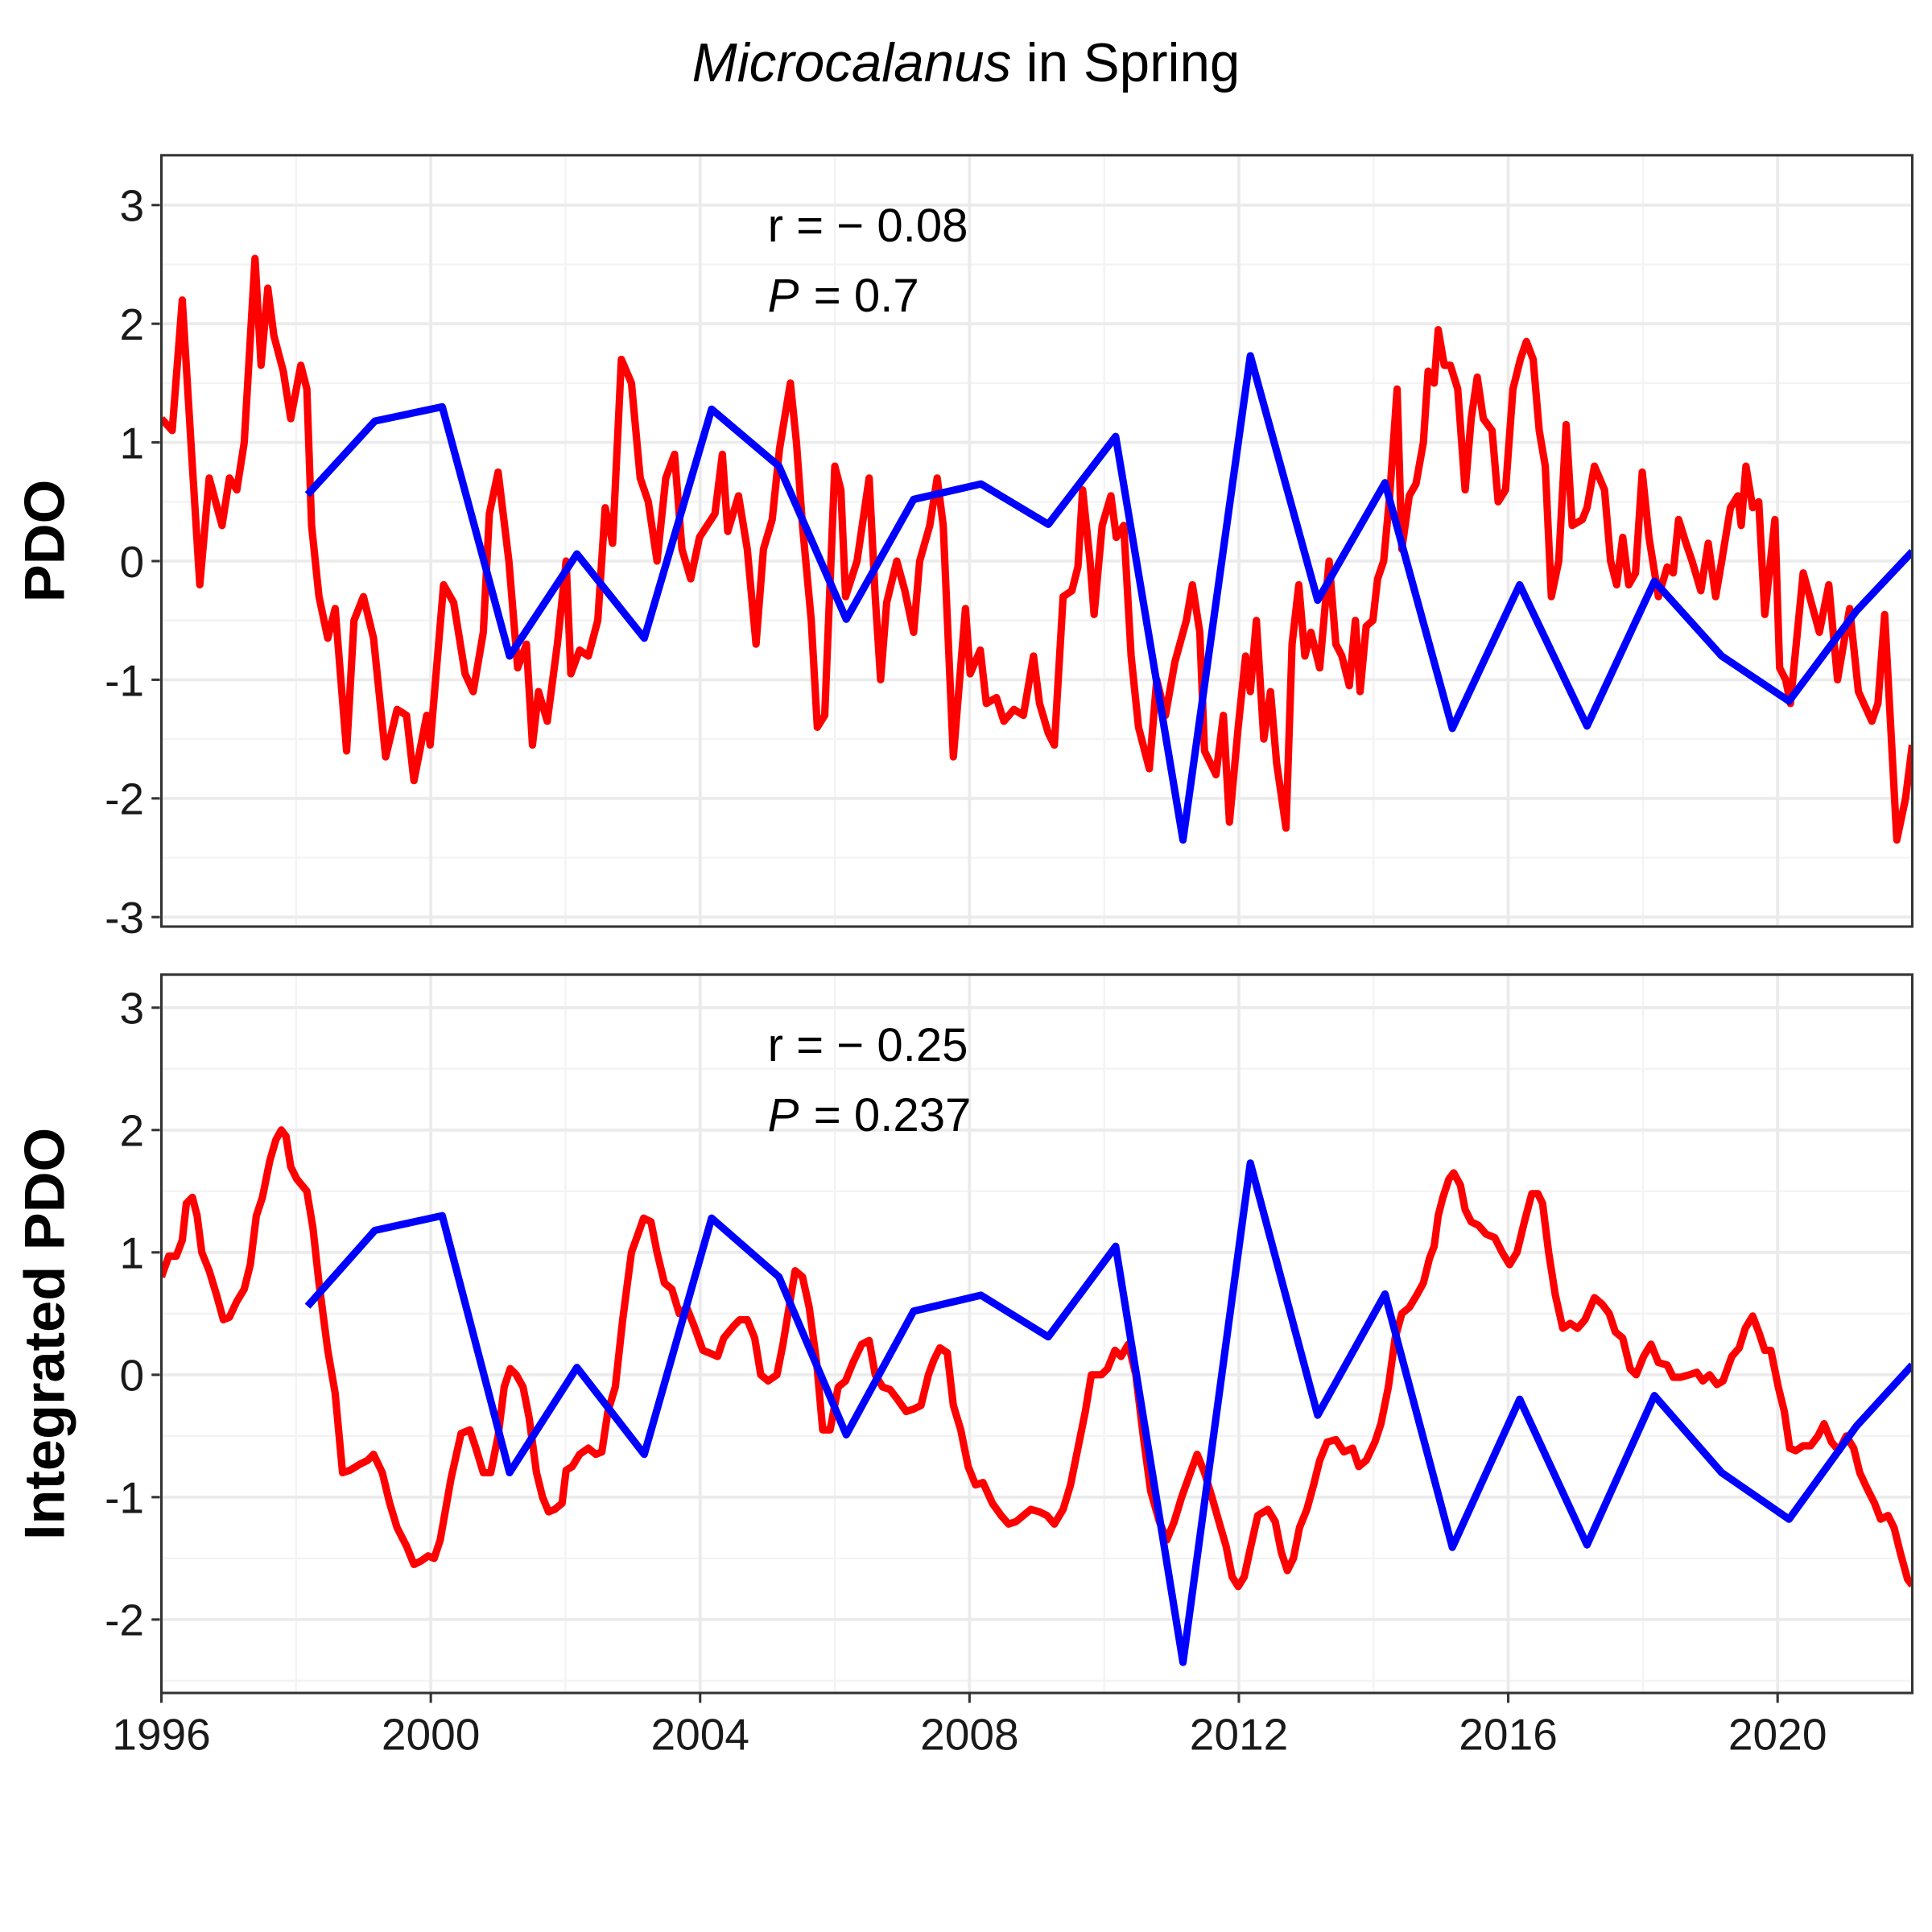 Image resolution: width=1932 pixels, height=1932 pixels. I want to click on annotation-text: r = − 0.08, so click(868, 226).